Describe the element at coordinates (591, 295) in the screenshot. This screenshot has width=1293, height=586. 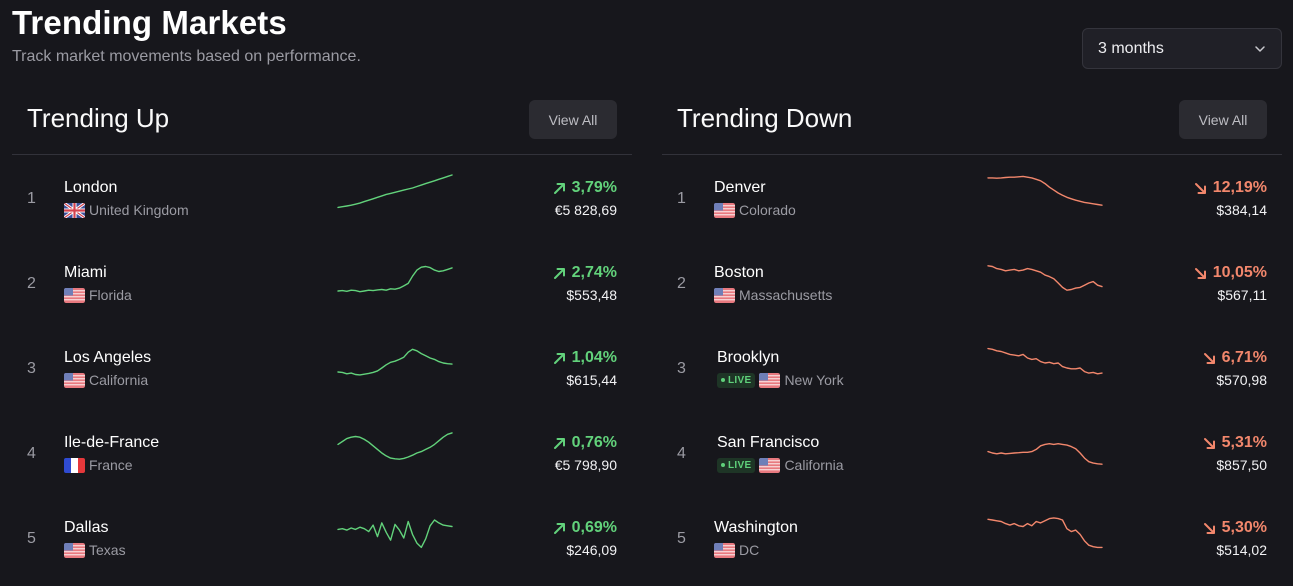
I see `market-price: $553,48` at that location.